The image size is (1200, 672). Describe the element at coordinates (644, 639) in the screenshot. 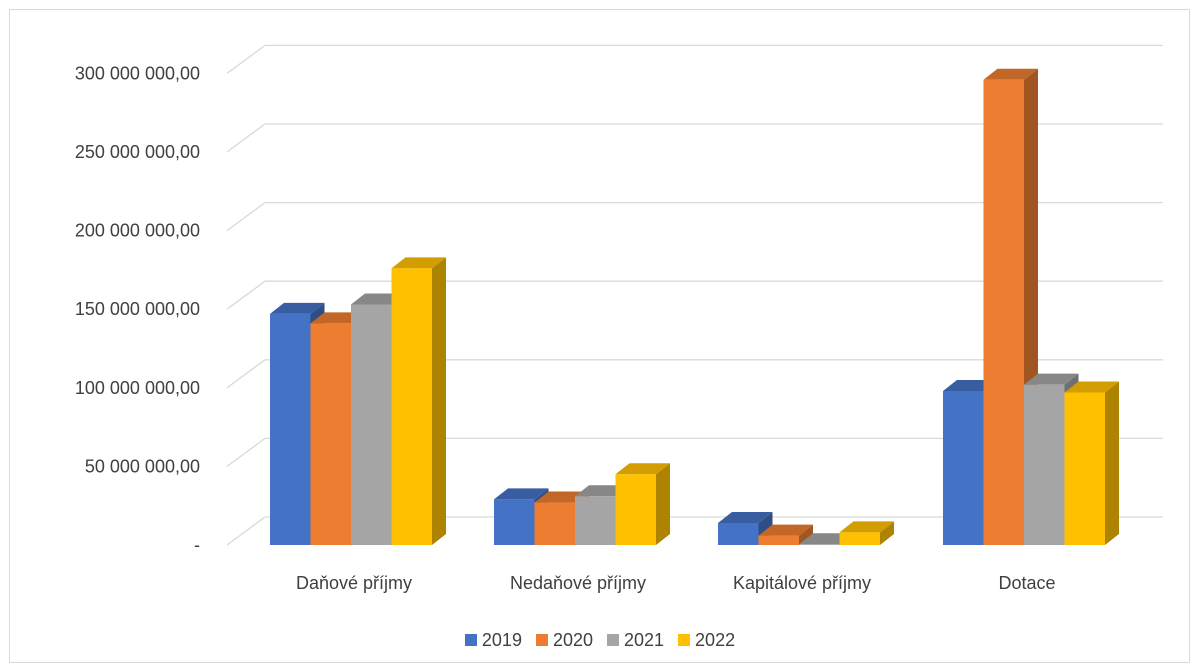

I see `legend-label: 2021` at that location.